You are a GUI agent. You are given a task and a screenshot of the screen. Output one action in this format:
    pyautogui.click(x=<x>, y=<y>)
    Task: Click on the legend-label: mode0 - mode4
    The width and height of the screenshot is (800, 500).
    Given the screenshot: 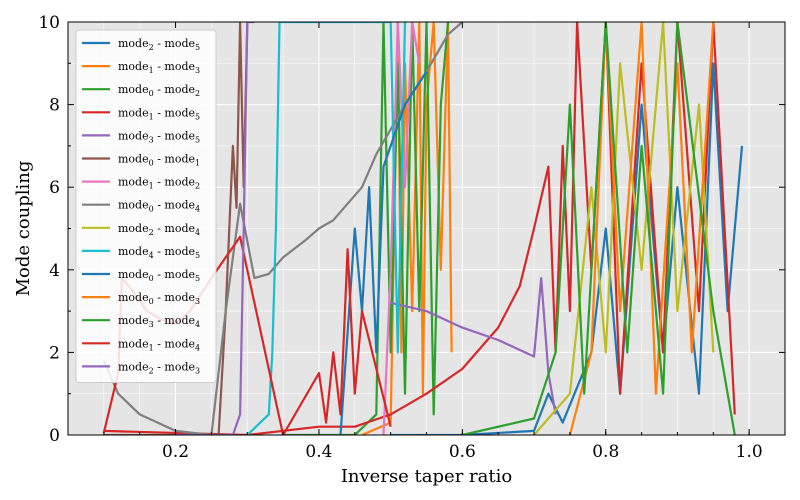 What is the action you would take?
    pyautogui.click(x=159, y=206)
    